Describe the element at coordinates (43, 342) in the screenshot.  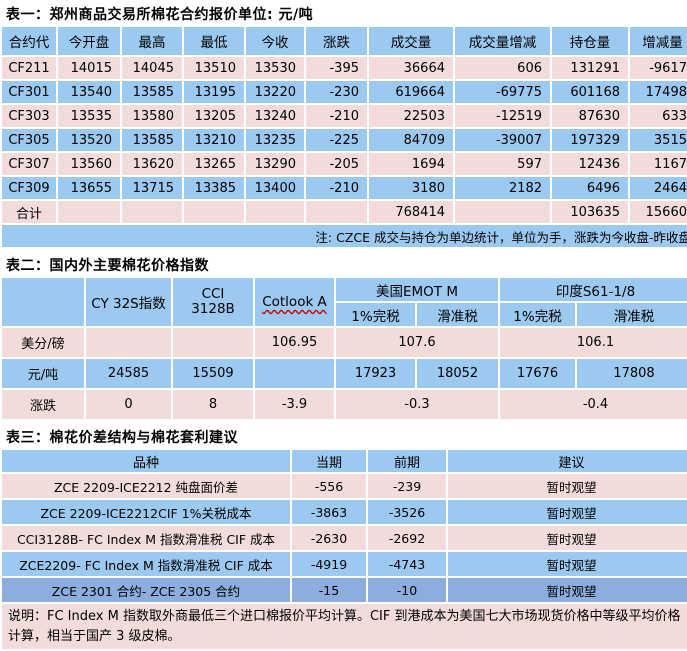
I see `row-label: 美分/磅` at that location.